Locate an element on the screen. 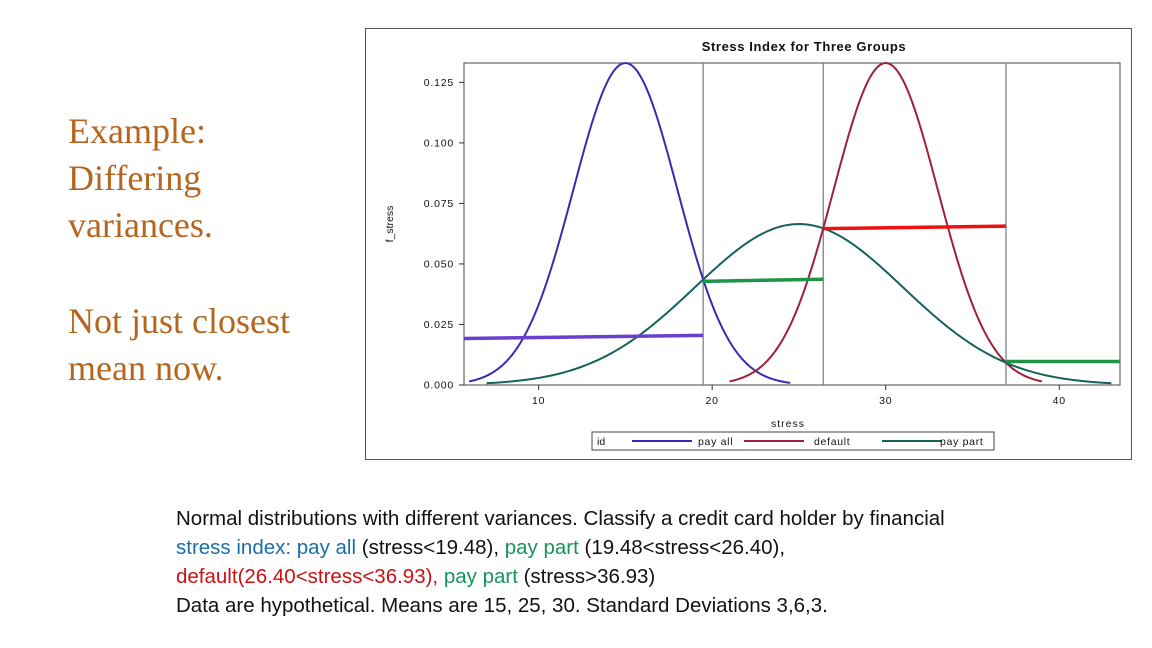 The width and height of the screenshot is (1152, 648). y-axis-label: f_stress is located at coordinates (390, 224).